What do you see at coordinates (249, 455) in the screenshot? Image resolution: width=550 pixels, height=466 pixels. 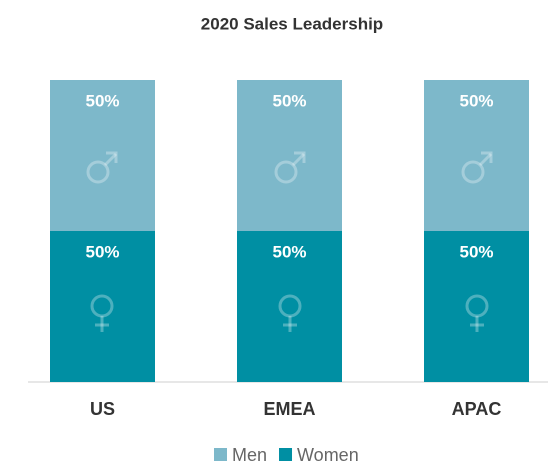 I see `legend-label: Men` at bounding box center [249, 455].